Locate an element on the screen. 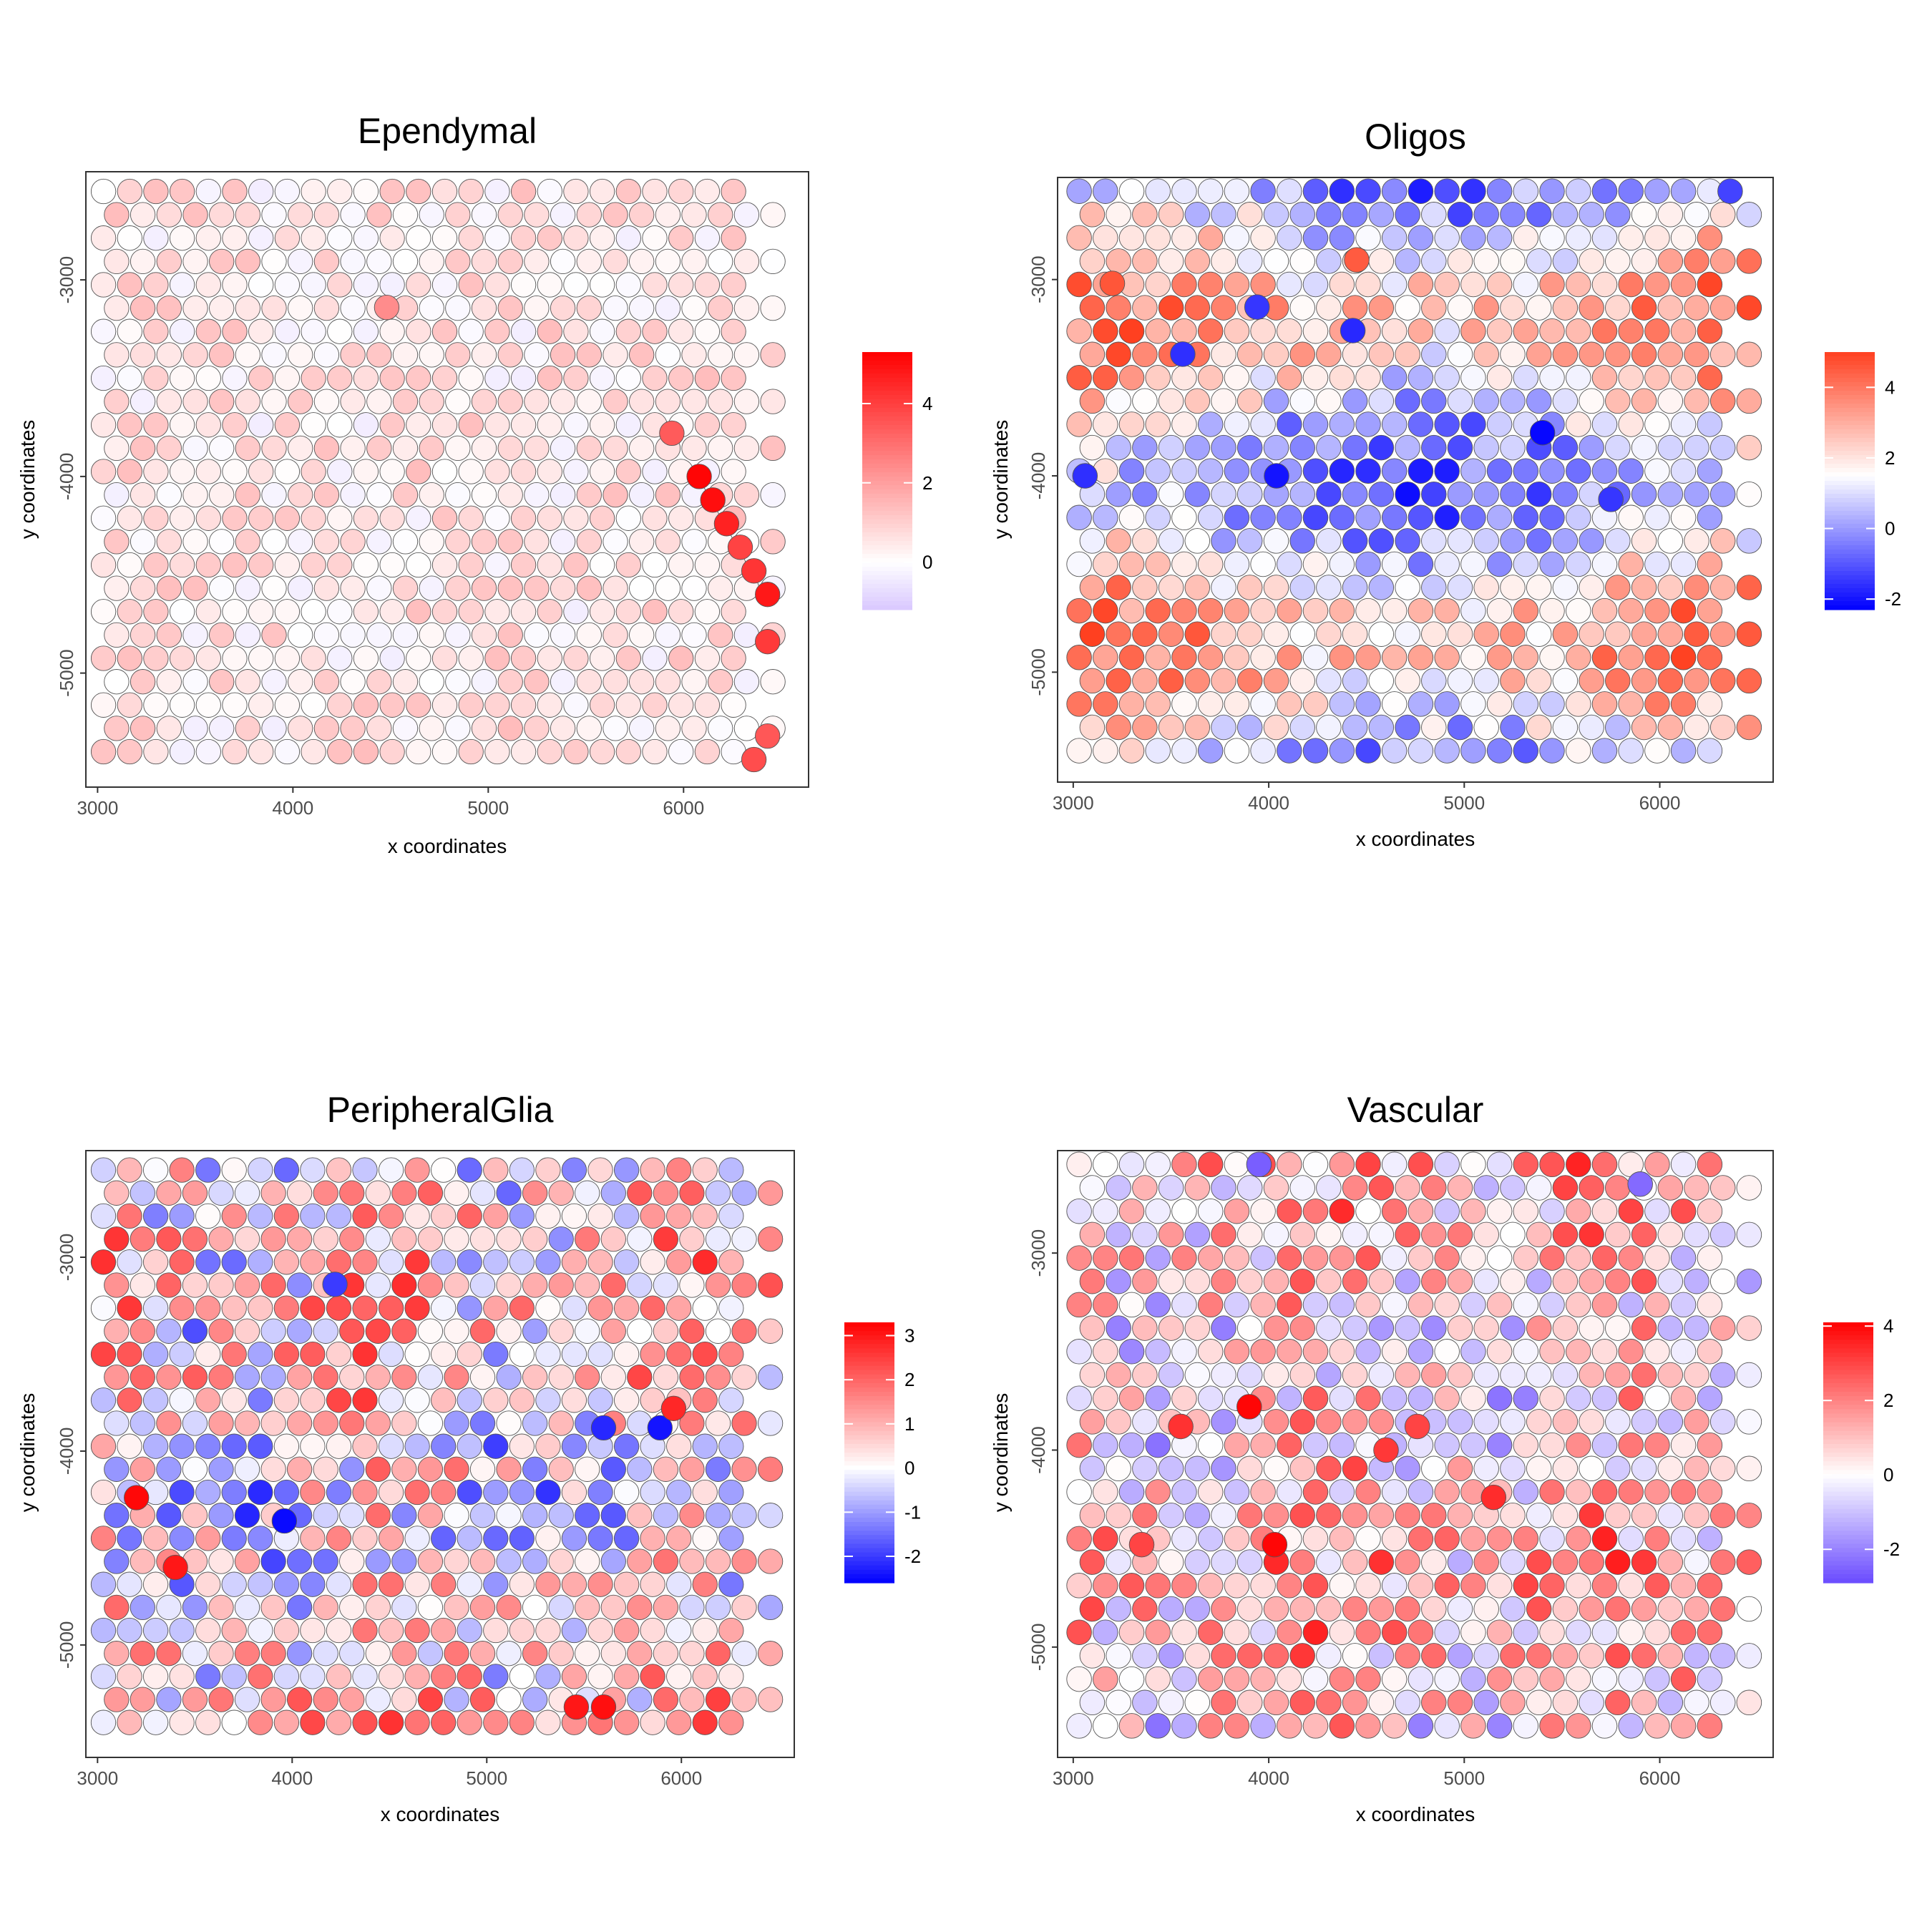 The height and width of the screenshot is (1932, 1932). x-axis: 3000 4000 5000 6000 is located at coordinates (1366, 798).